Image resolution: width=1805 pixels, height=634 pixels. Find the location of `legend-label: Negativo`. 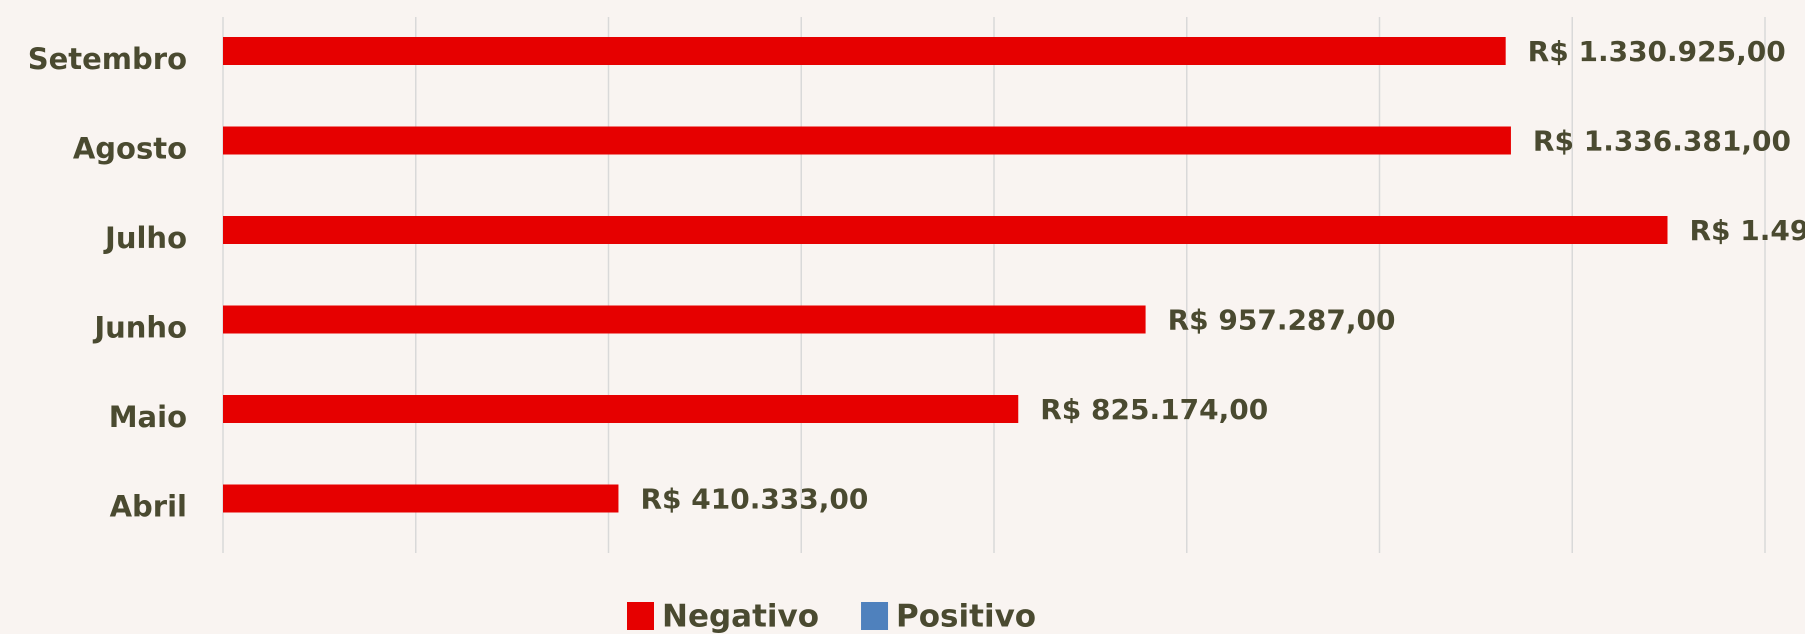

legend-label: Negativo is located at coordinates (740, 616).